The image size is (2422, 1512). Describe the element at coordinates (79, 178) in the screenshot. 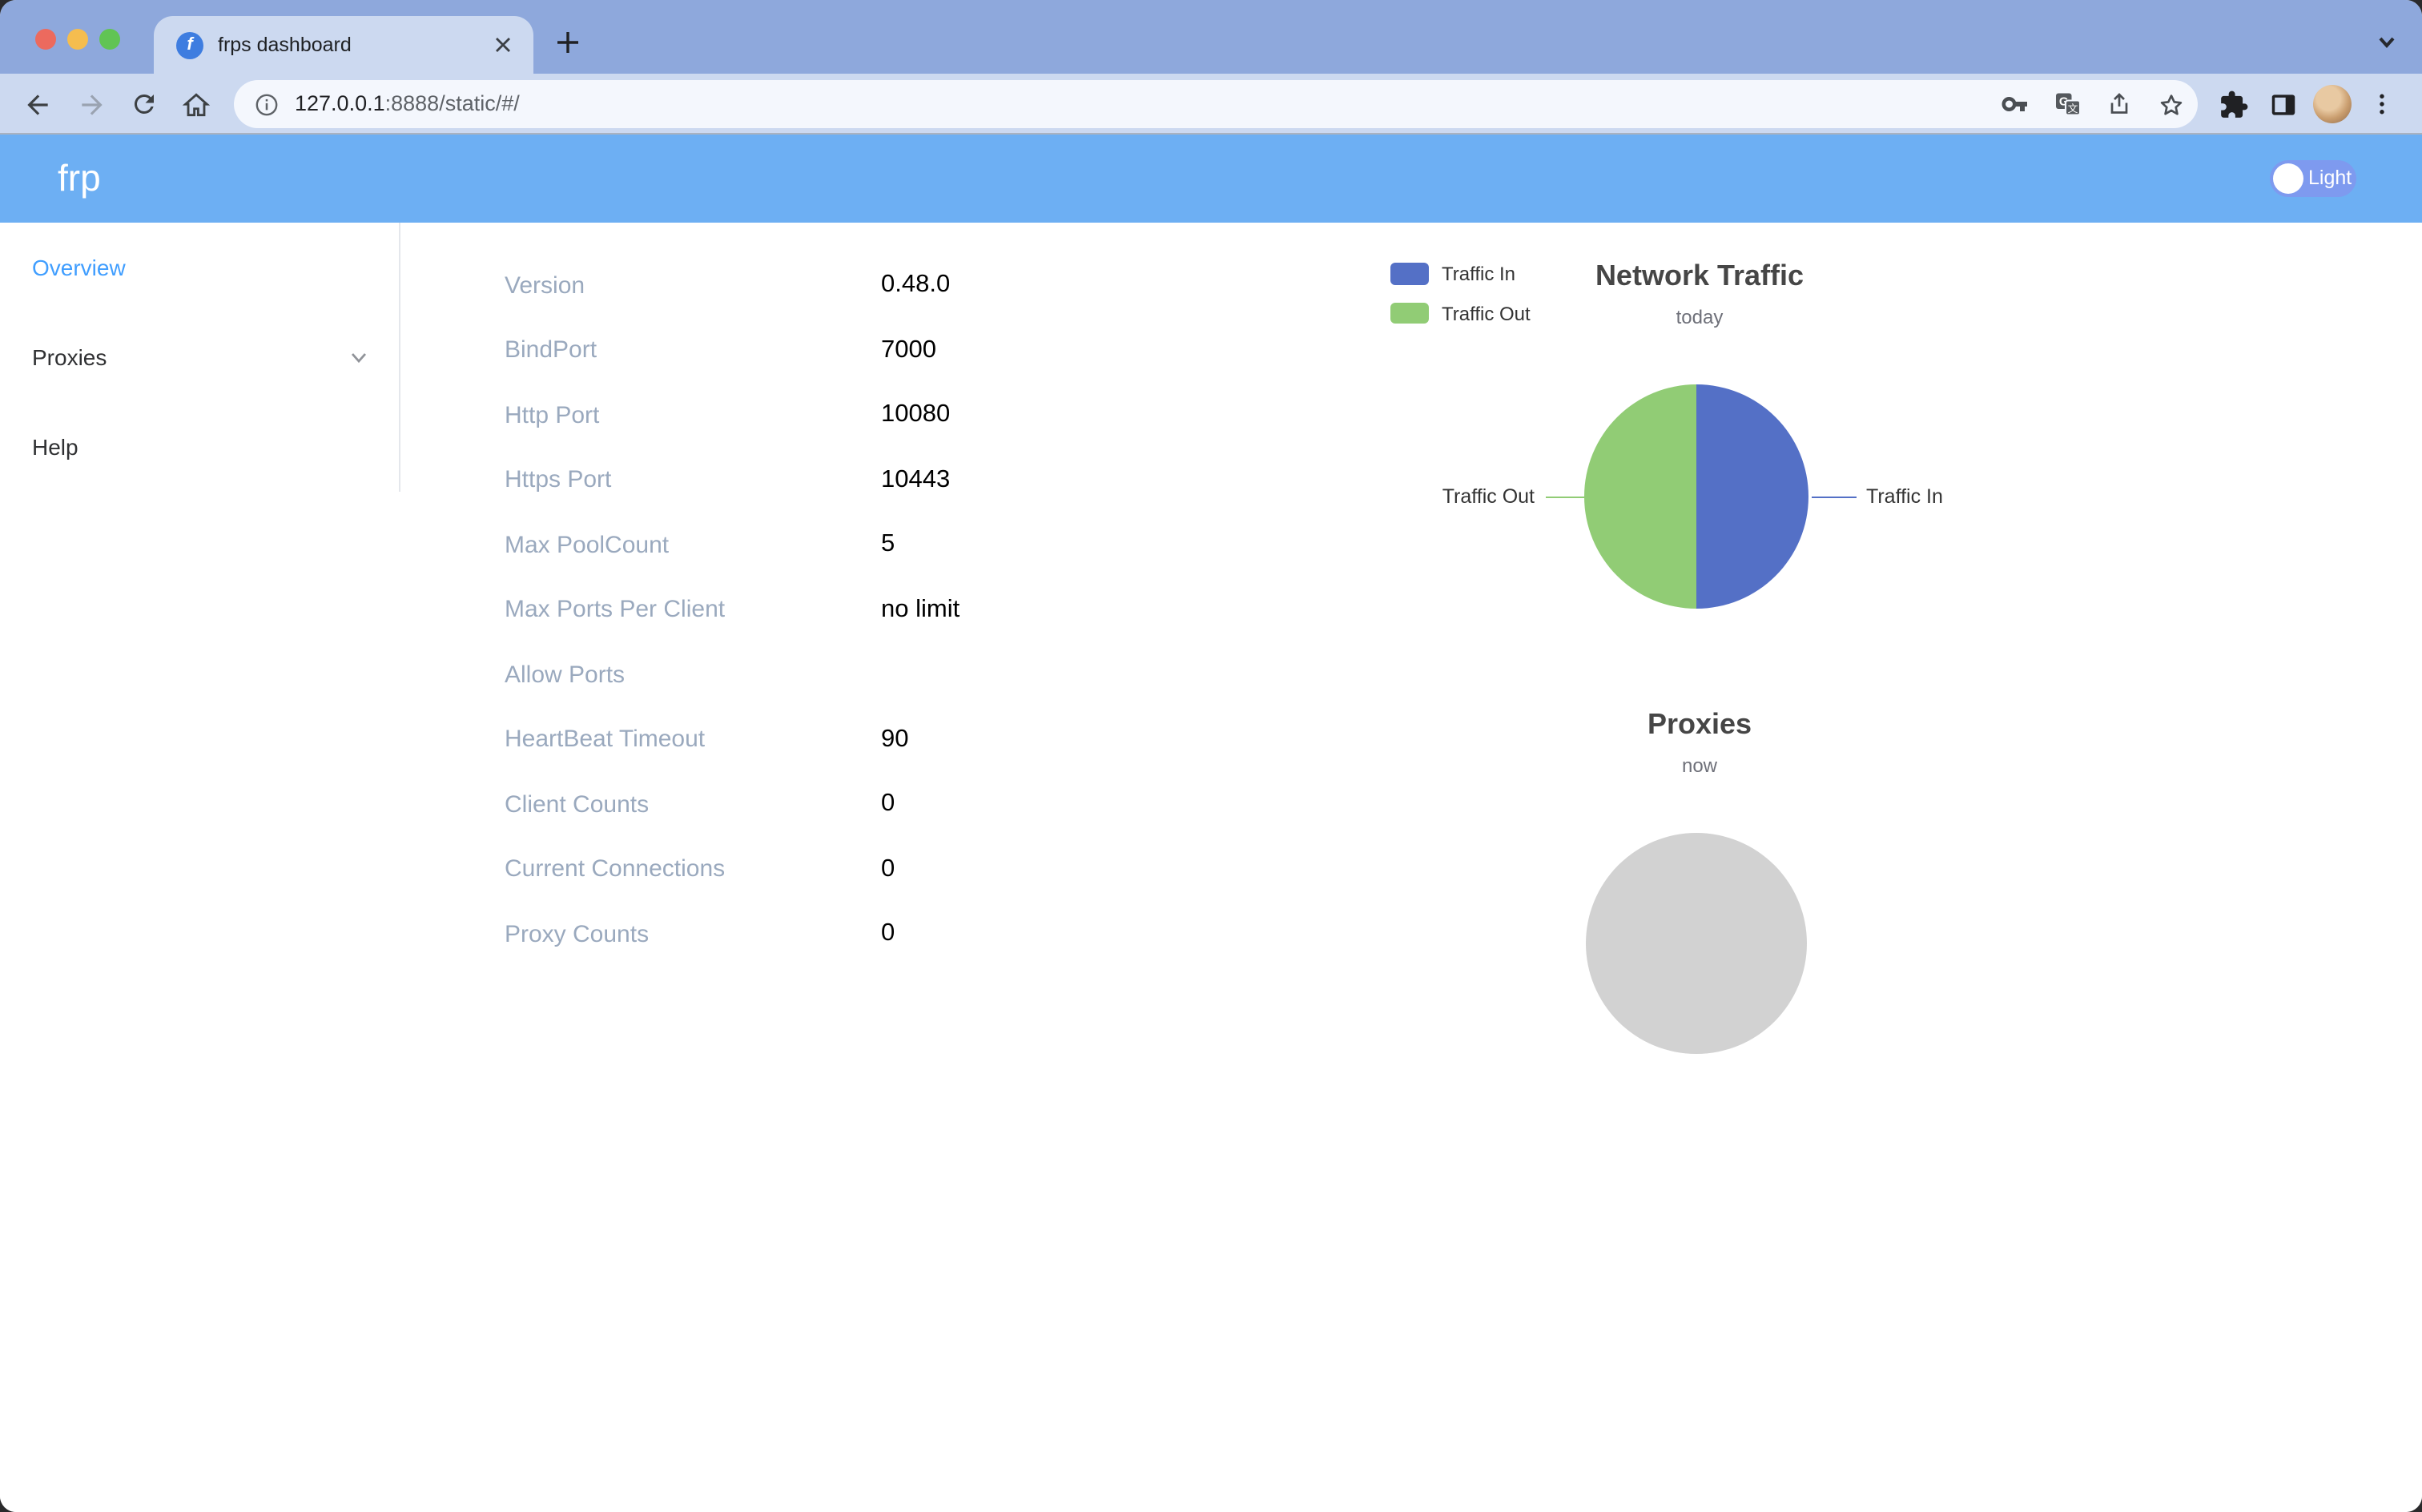

I see `brand-logo: frp` at that location.